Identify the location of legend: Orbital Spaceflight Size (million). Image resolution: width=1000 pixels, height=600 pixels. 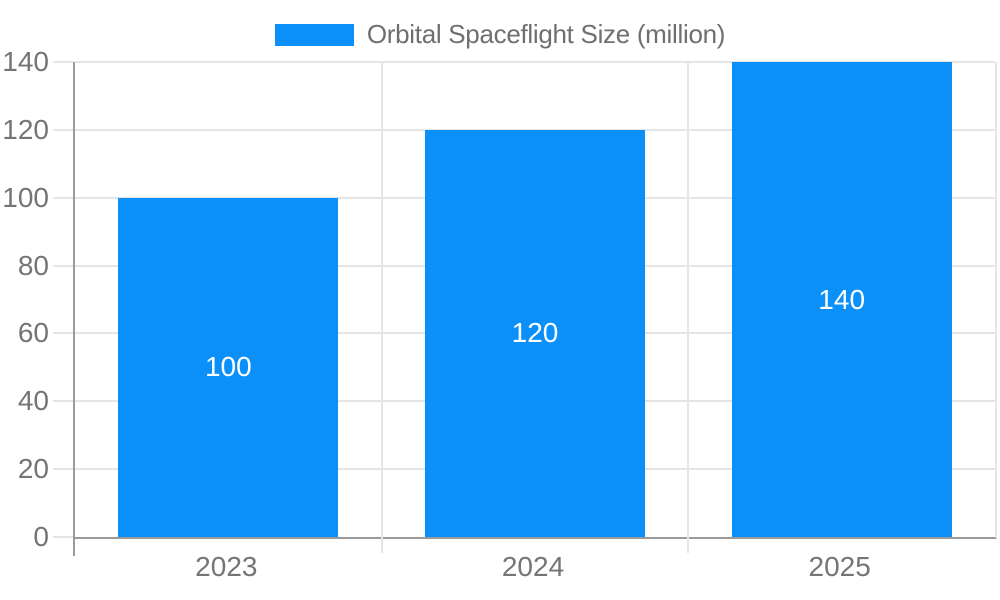
(500, 34).